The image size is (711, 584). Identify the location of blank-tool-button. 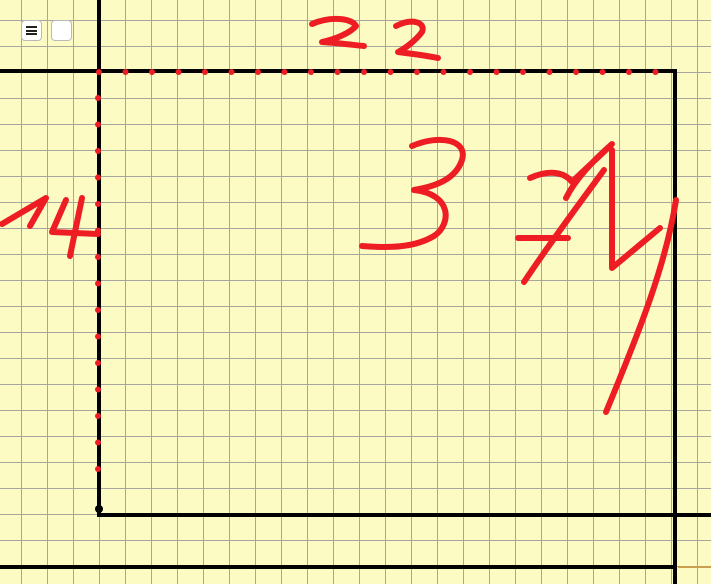
(61, 30).